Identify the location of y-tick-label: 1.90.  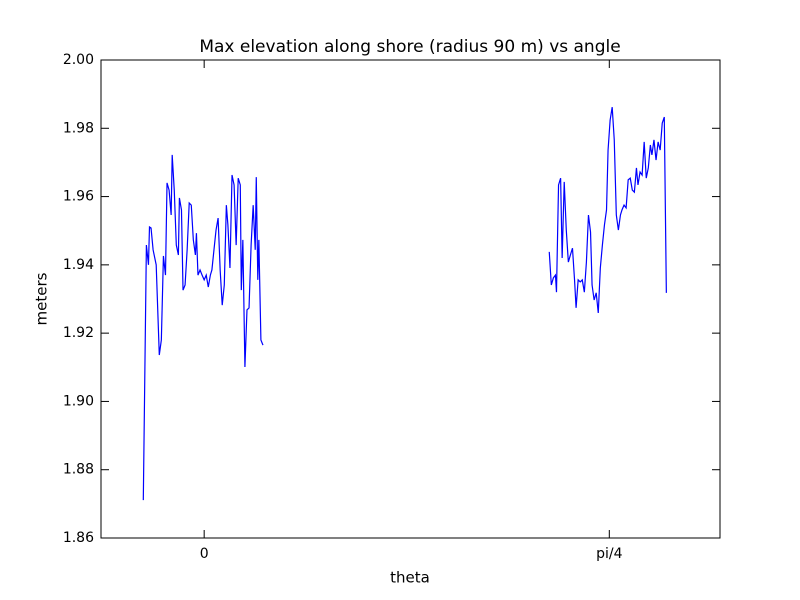
(78, 401).